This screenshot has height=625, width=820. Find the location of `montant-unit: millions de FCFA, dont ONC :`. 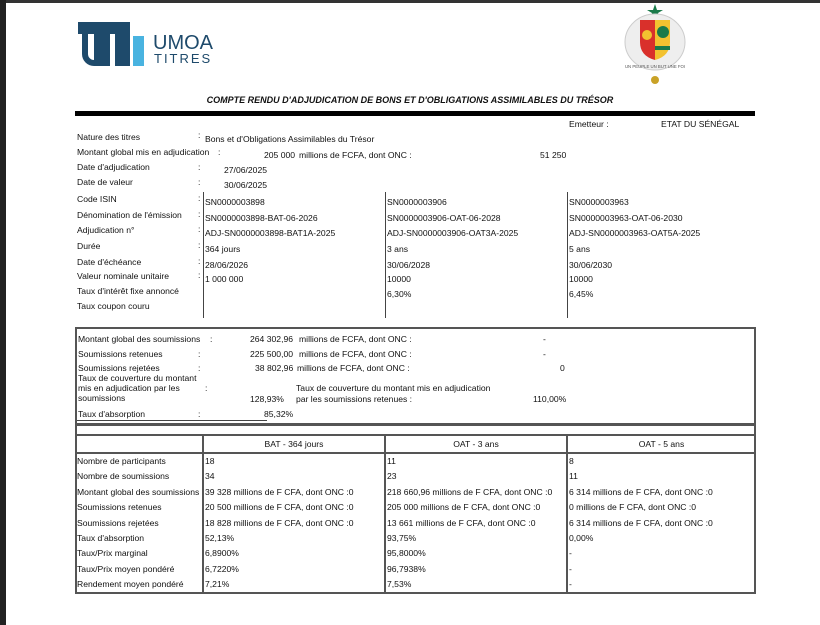

montant-unit: millions de FCFA, dont ONC : is located at coordinates (355, 155).